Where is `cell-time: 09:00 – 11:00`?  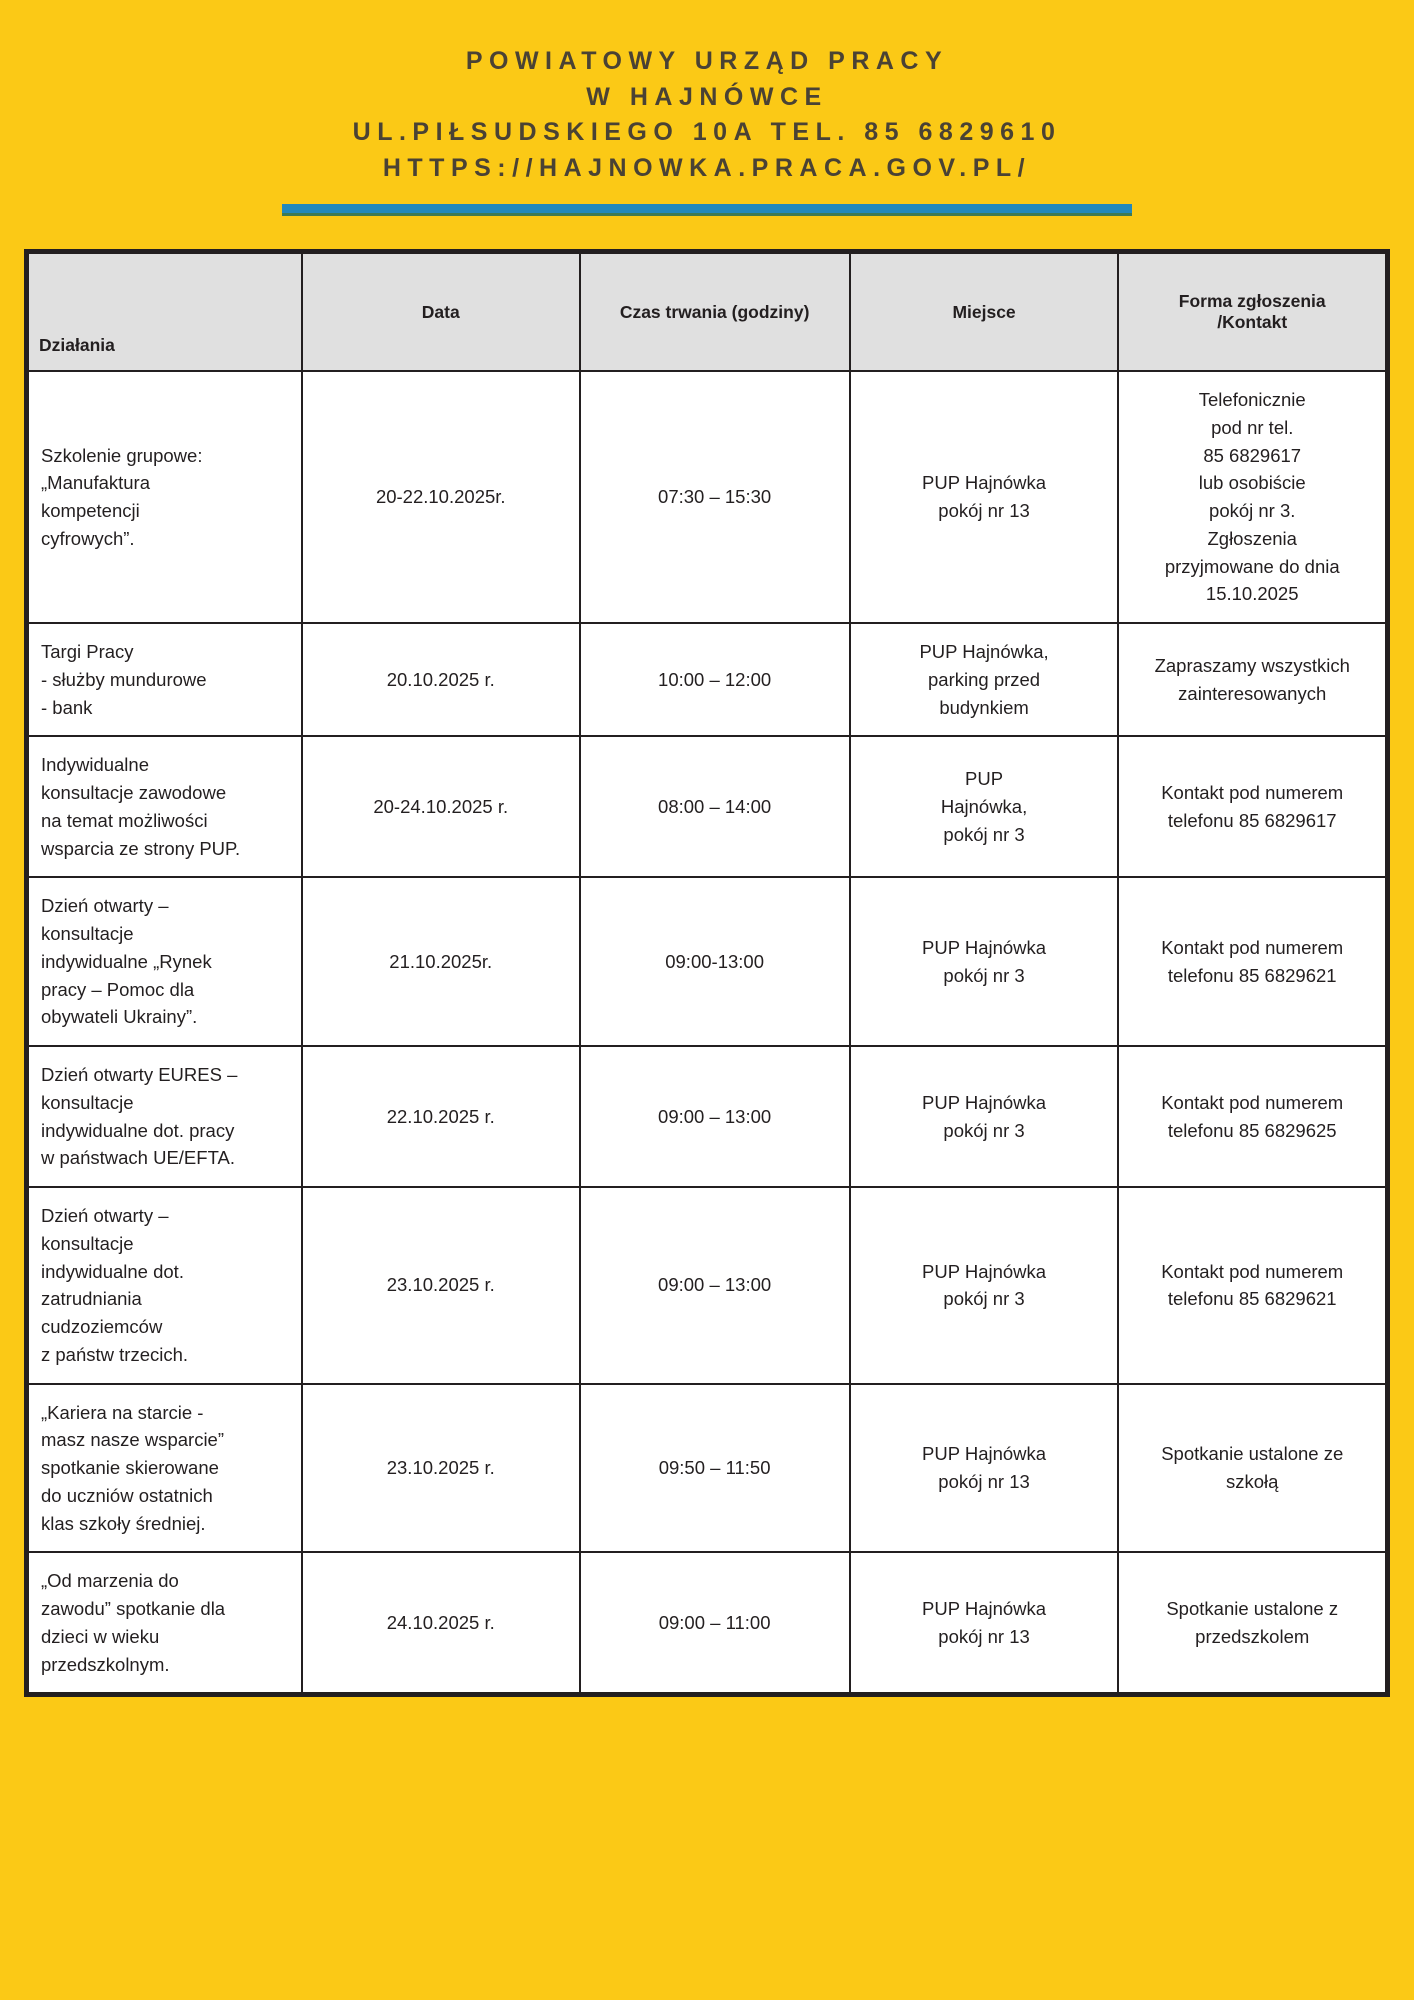
cell-time: 09:00 – 11:00 is located at coordinates (714, 1623).